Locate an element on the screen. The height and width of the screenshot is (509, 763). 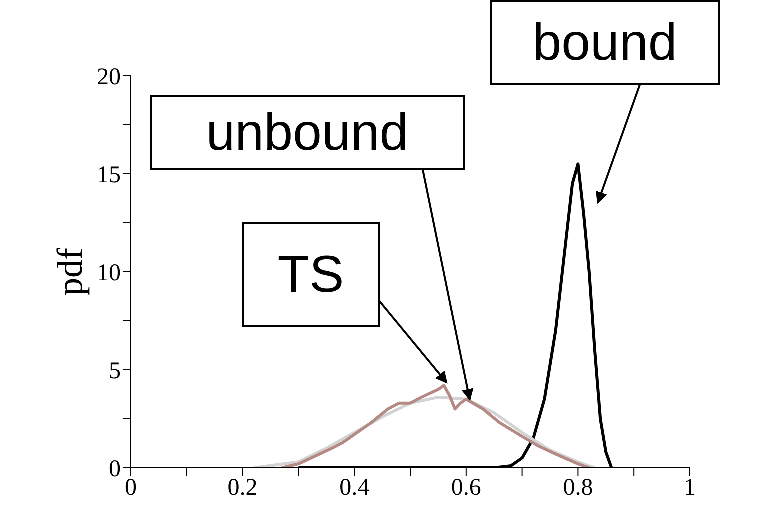
y-tick-label: 15 is located at coordinates (109, 175).